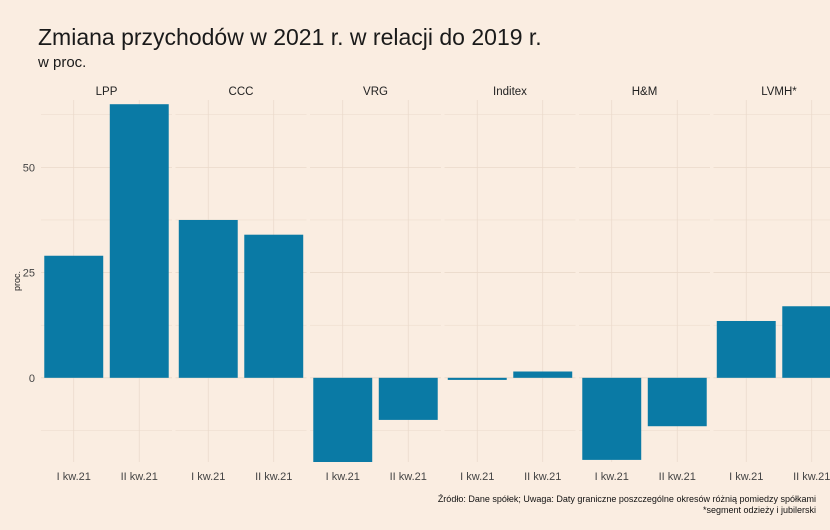  I want to click on y-tick-label: 0, so click(32, 379).